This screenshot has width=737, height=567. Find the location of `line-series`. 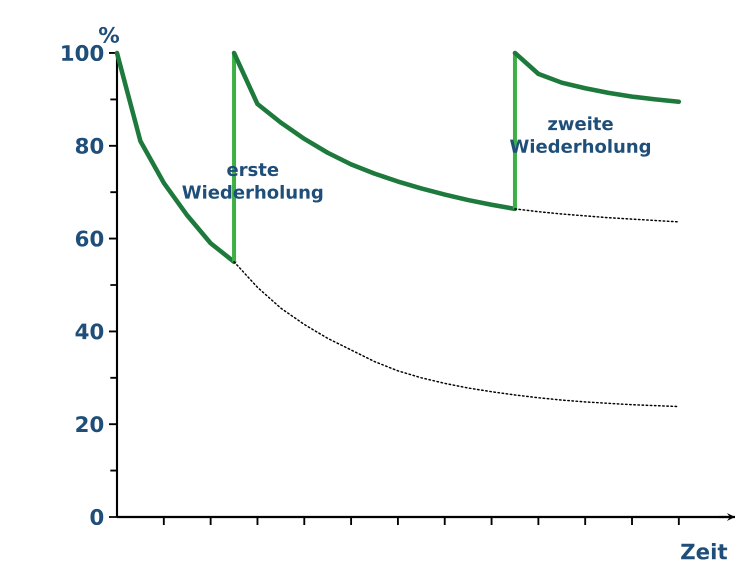

line-series is located at coordinates (597, 77).